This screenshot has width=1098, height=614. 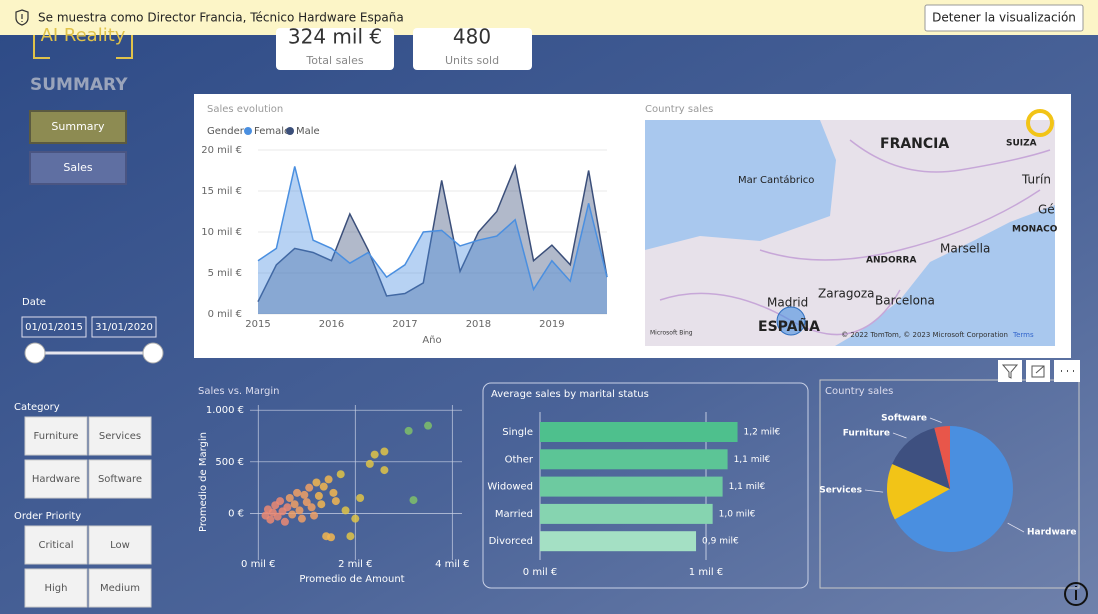 I want to click on date-end: 31/01/2020, so click(x=124, y=327).